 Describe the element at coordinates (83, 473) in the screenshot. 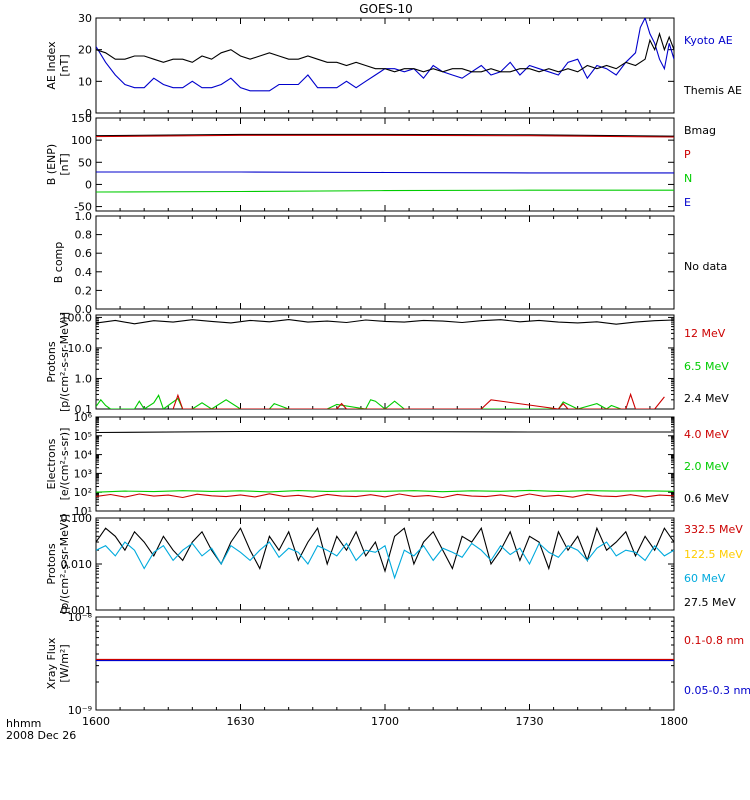

I see `y-tick-label: 10³` at that location.